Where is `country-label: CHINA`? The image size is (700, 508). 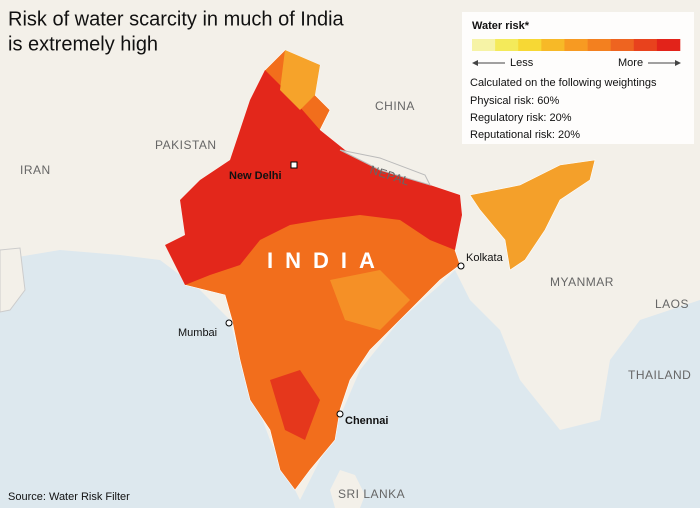 country-label: CHINA is located at coordinates (395, 106).